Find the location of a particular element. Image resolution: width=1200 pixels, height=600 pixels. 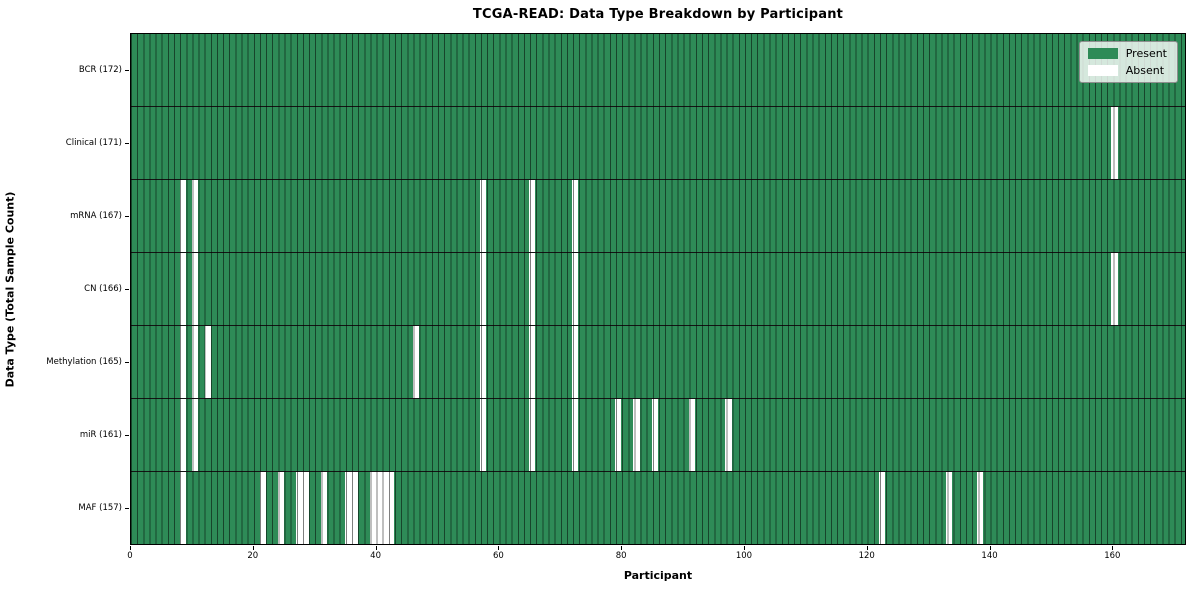

legend-label-present: Present is located at coordinates (1146, 53).